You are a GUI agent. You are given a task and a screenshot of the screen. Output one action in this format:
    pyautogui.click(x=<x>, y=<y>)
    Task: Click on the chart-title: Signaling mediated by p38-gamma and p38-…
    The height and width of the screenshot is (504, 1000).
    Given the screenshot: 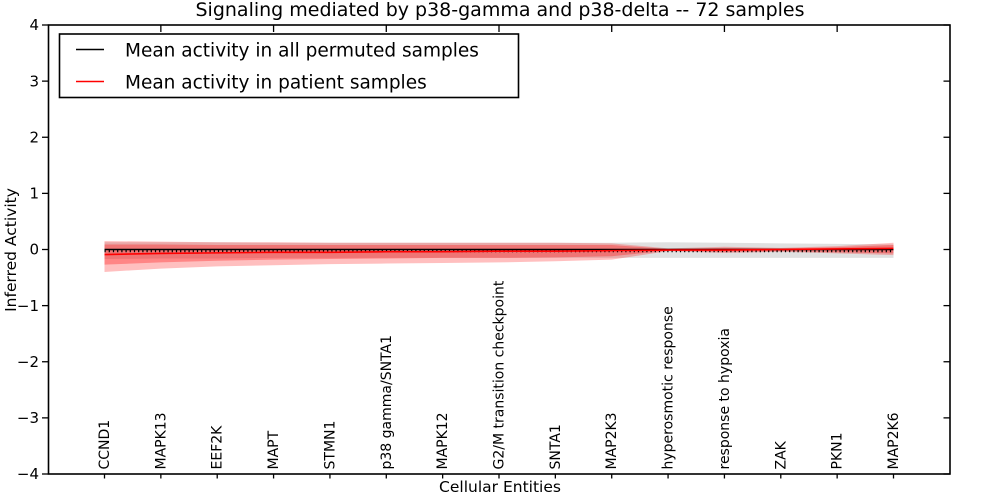 What is the action you would take?
    pyautogui.click(x=499, y=10)
    